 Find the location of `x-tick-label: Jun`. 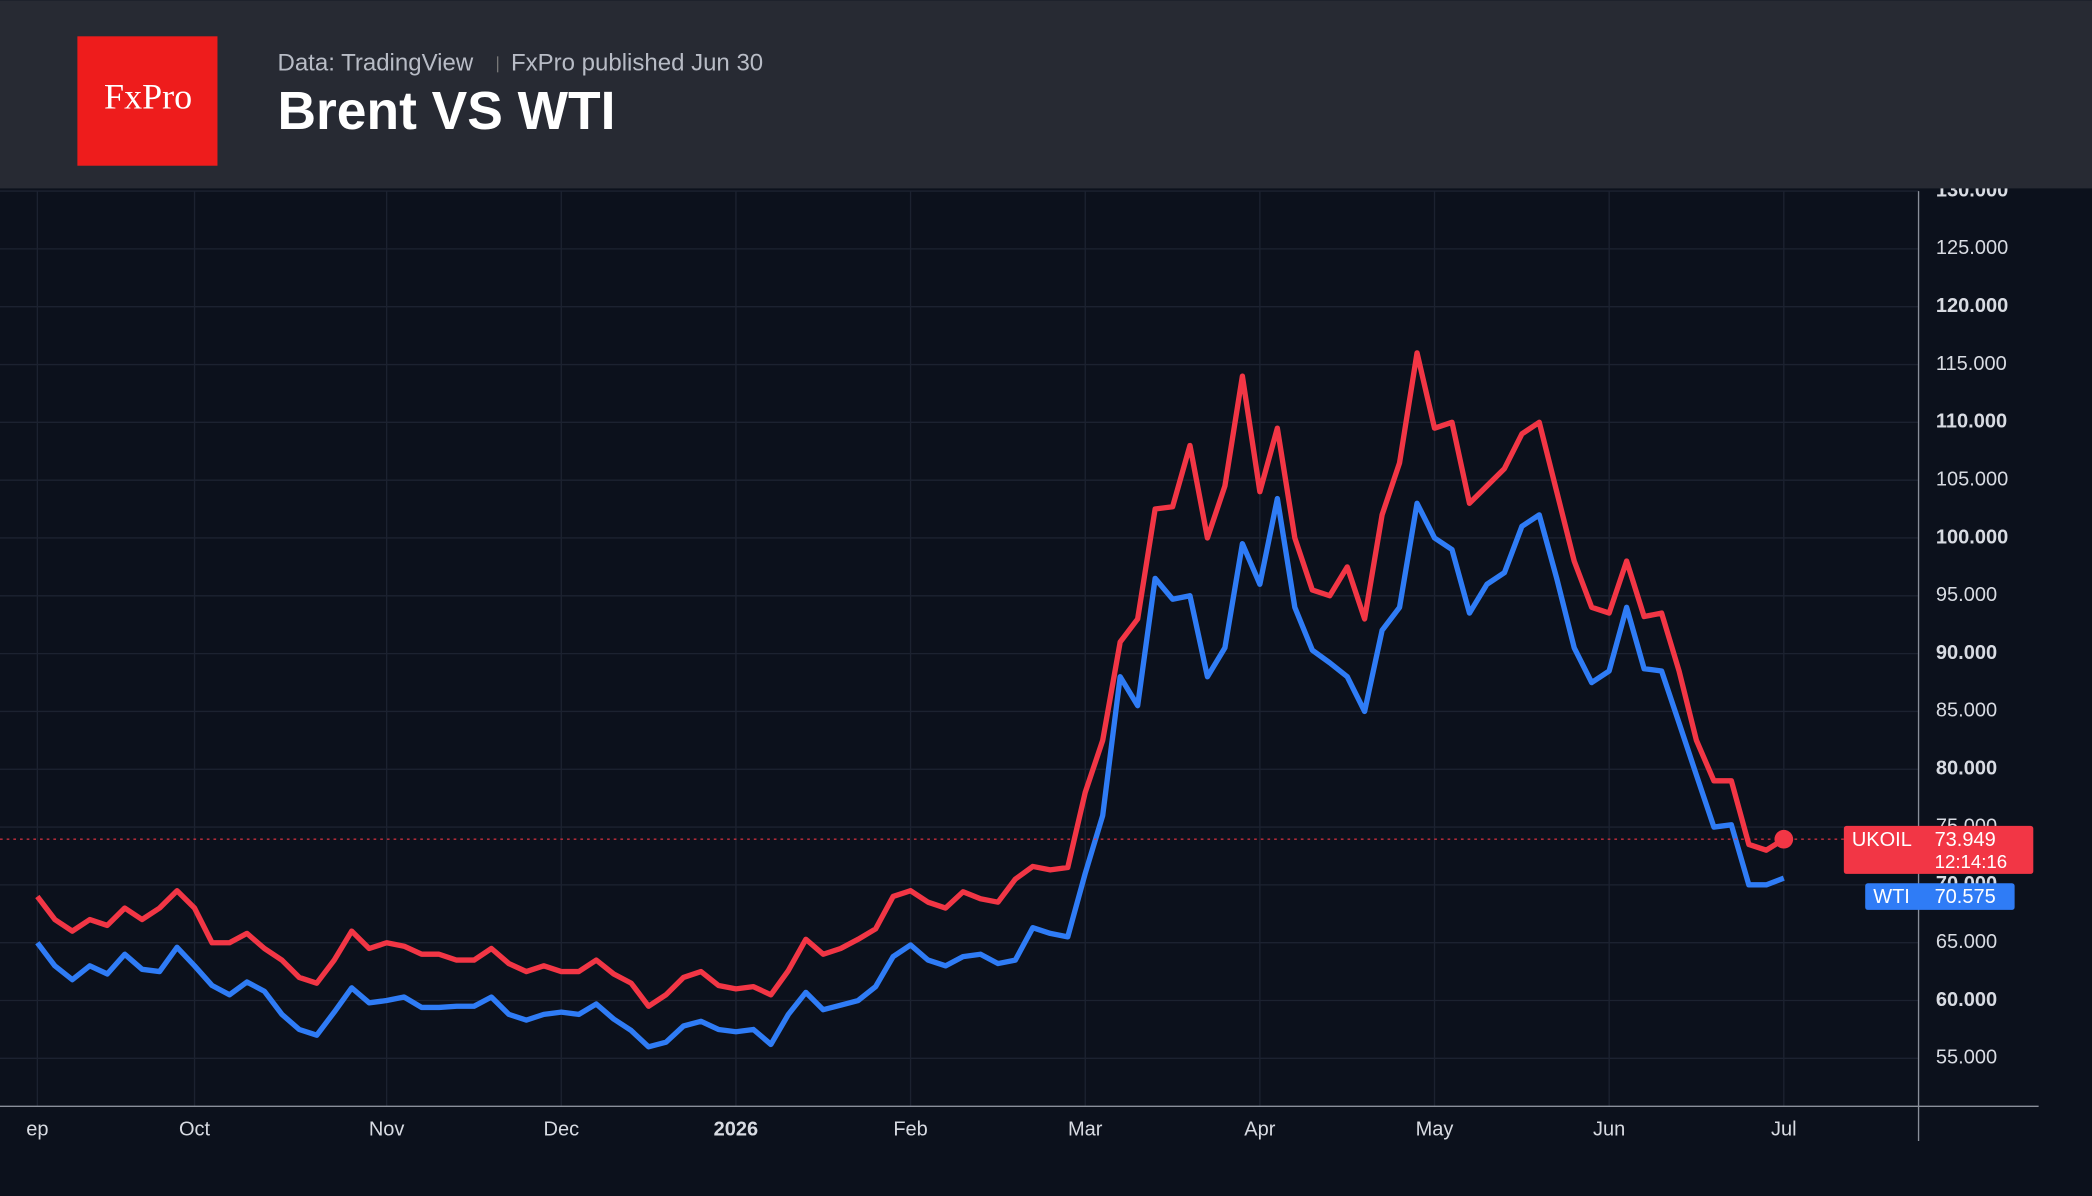

x-tick-label: Jun is located at coordinates (1609, 1130).